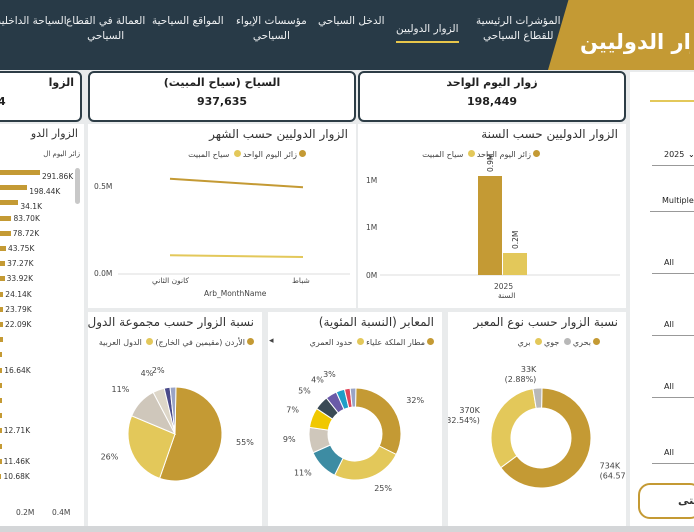 This screenshot has width=694, height=532. What do you see at coordinates (16, 461) in the screenshot?
I see `country-bar-label: 11.46K` at bounding box center [16, 461].